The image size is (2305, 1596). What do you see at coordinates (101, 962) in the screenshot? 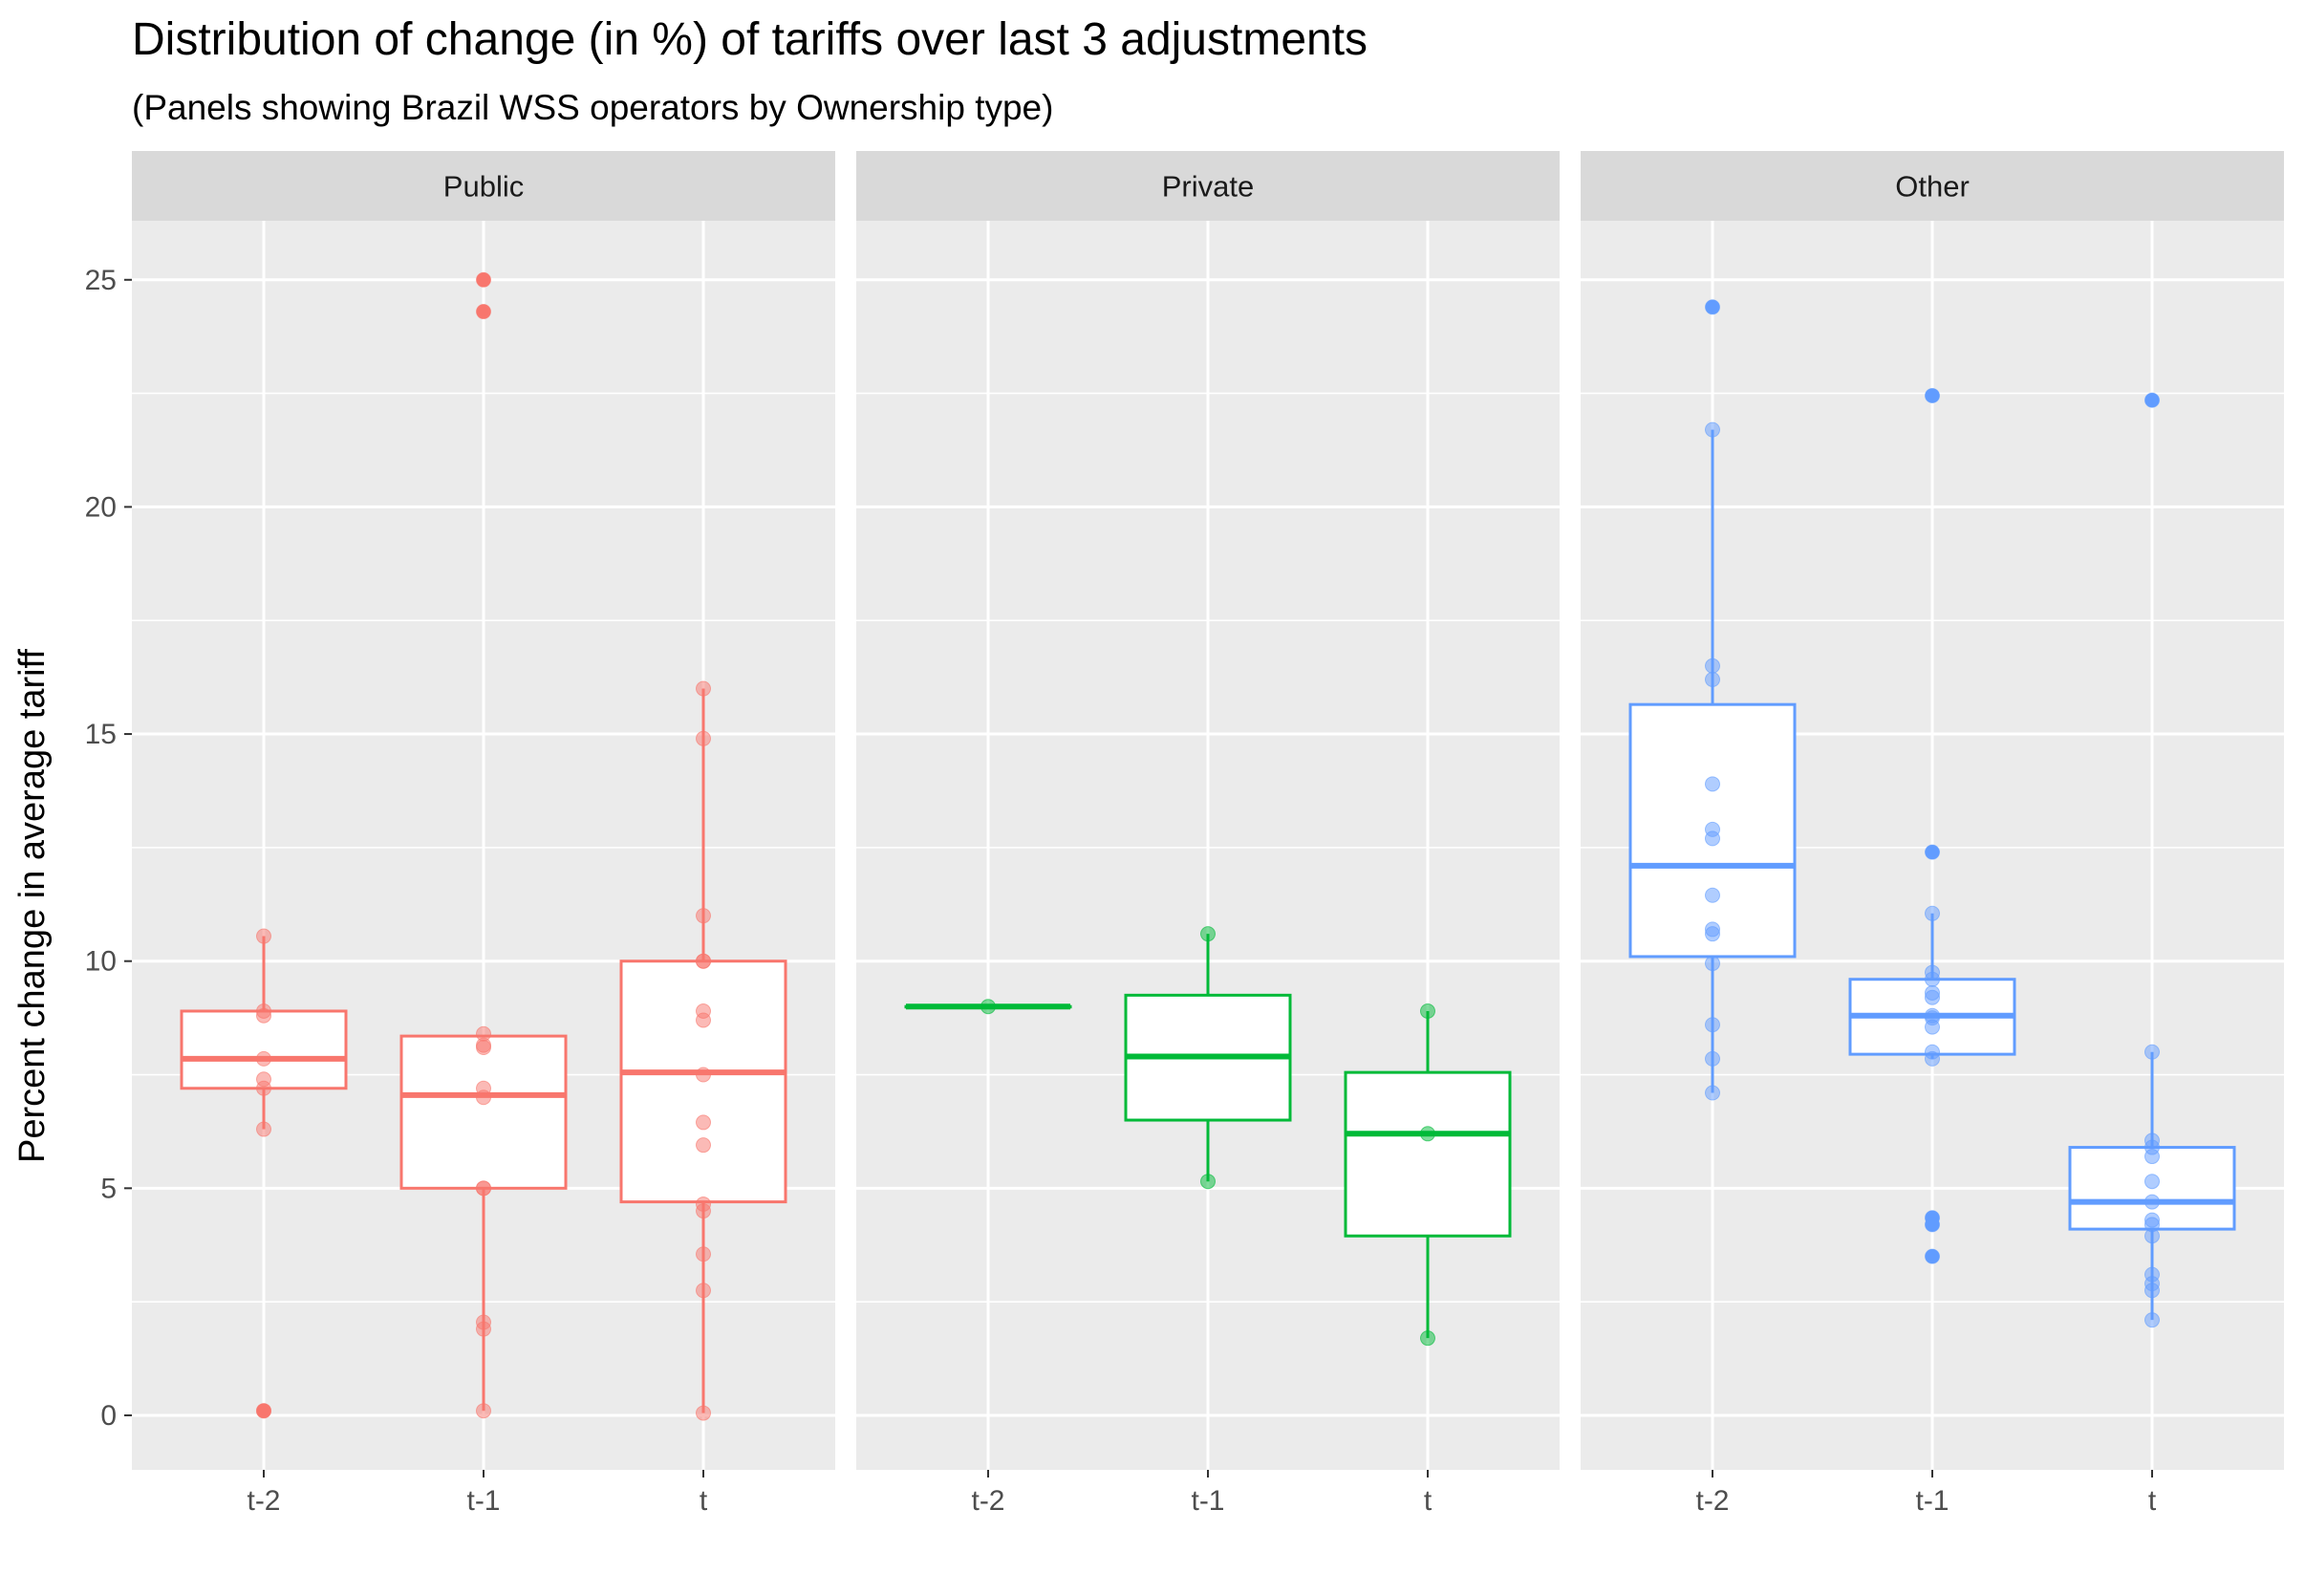
I see `y-tick-label: 10` at bounding box center [101, 962].